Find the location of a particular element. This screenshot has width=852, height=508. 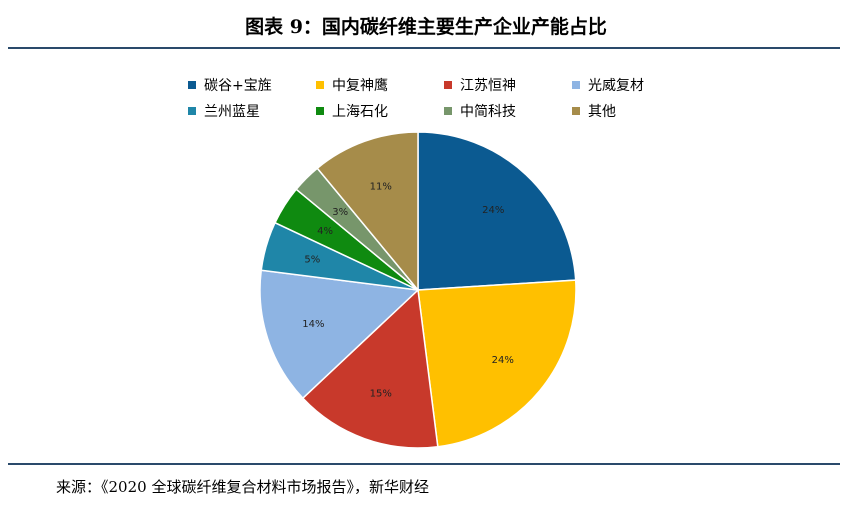

legend-item: 江苏恒神 is located at coordinates (508, 85).